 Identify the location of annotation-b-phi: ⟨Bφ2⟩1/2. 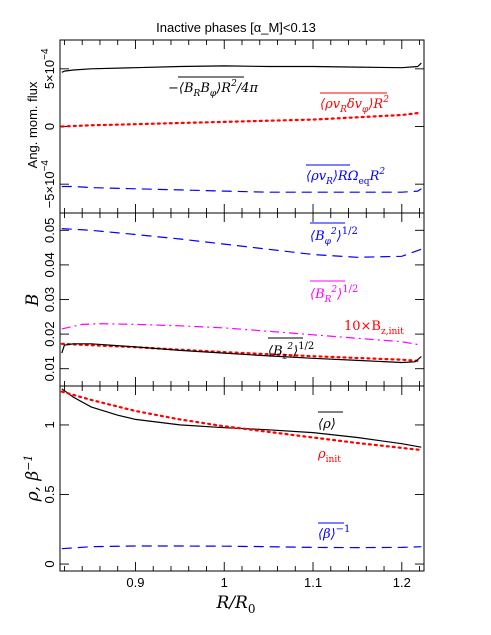
(334, 236).